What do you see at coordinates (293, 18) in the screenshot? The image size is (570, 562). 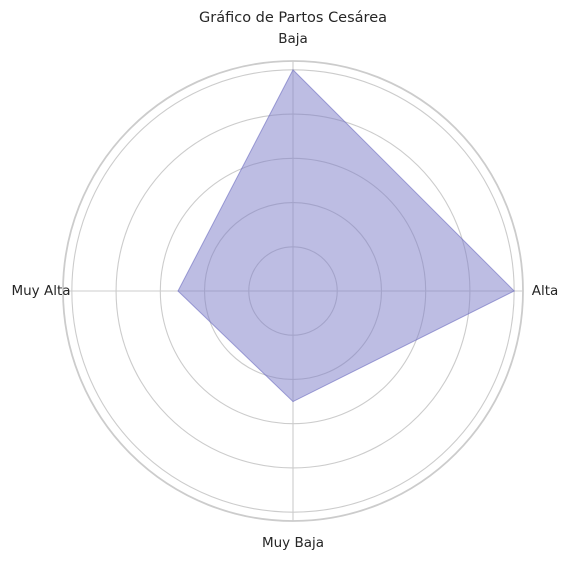 I see `chart-title: Gráfico de Partos Cesárea` at bounding box center [293, 18].